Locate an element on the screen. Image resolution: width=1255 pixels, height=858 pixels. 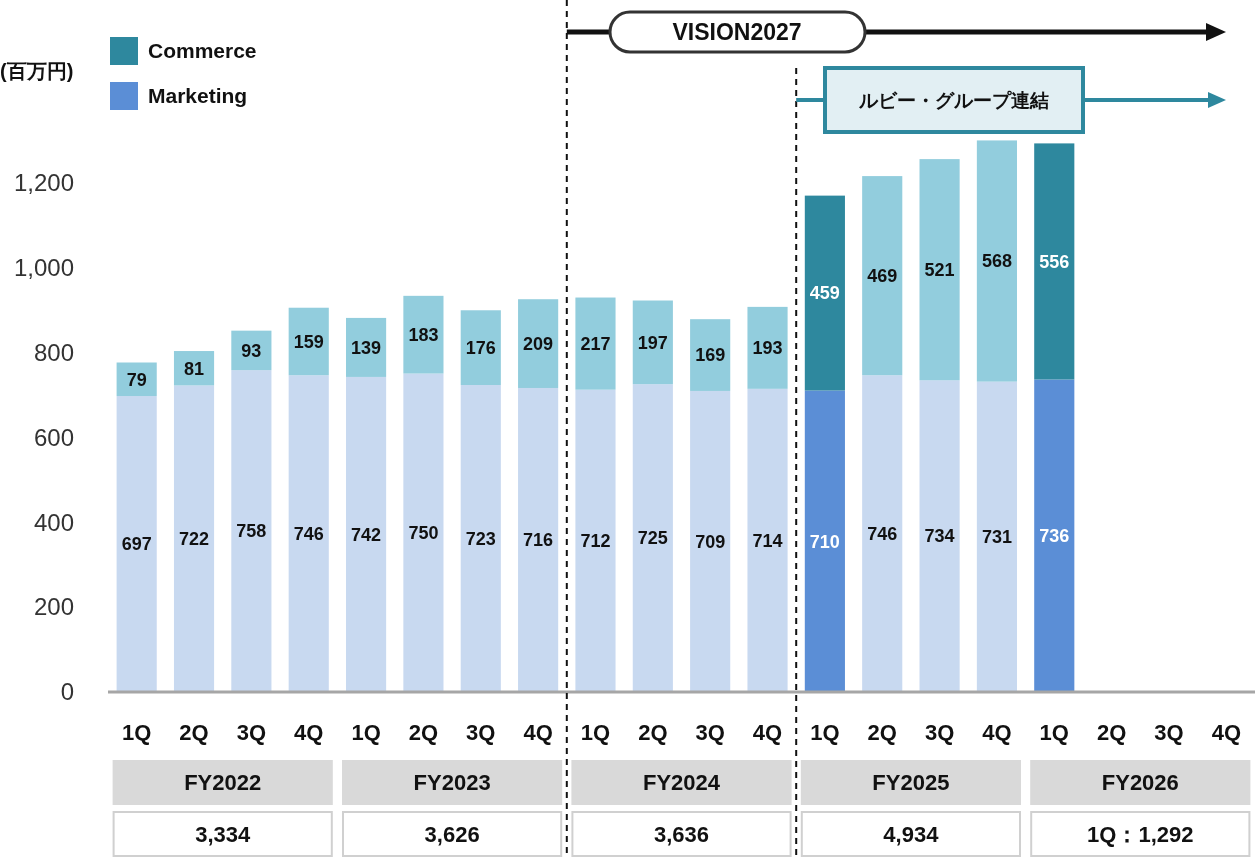
y-tick-label: 200 is located at coordinates (53, 607).